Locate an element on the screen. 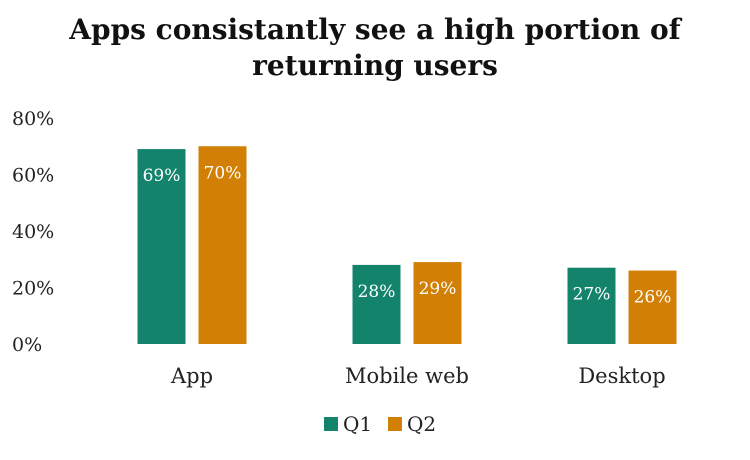  bar-q2-app is located at coordinates (222, 245).